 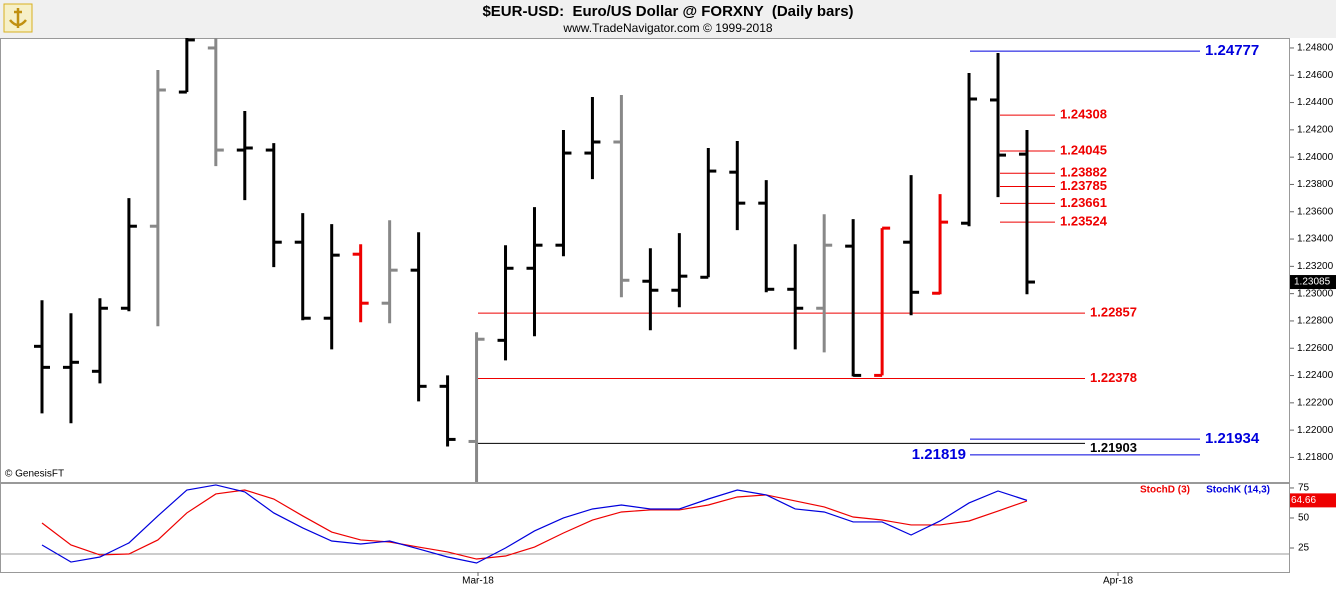 I want to click on stoch-panel, so click(x=645, y=528).